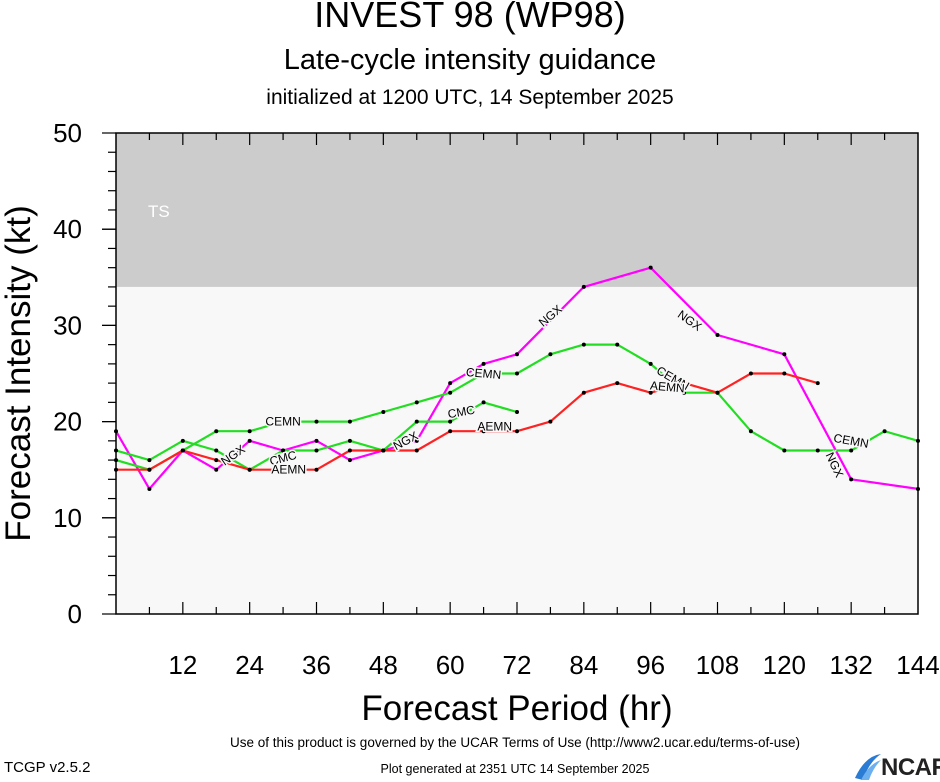 This screenshot has width=940, height=782. I want to click on version-label: TCGP v2.5.2, so click(47, 767).